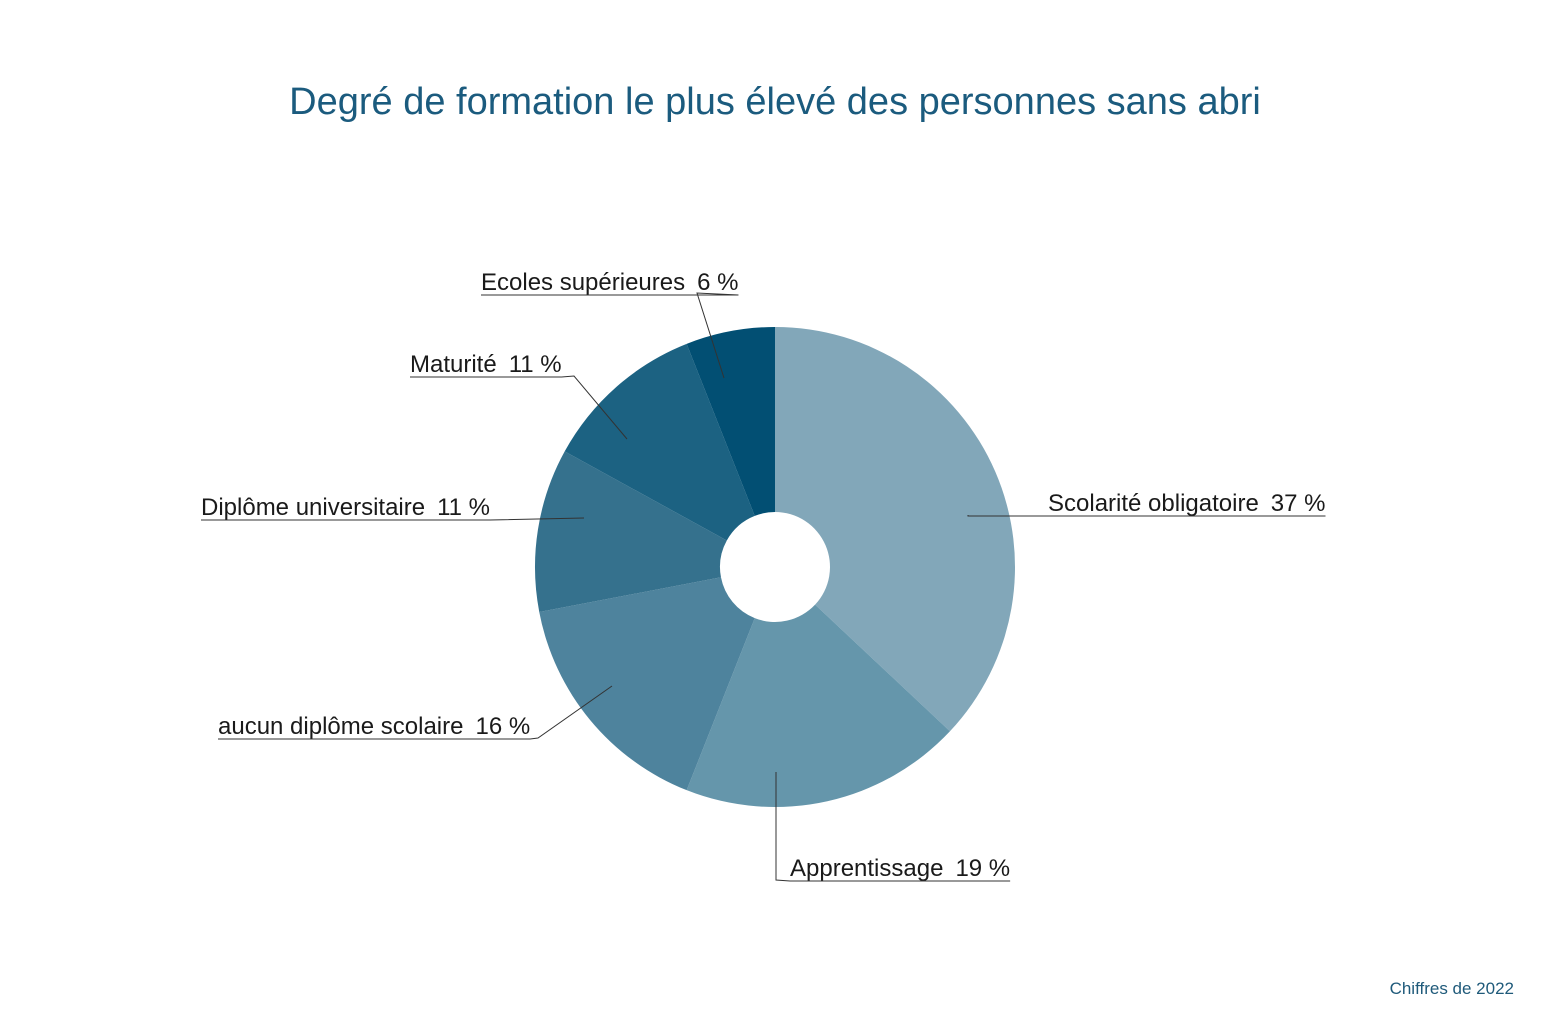 The width and height of the screenshot is (1550, 1030). I want to click on category-label: Diplôme universitaire, so click(313, 507).